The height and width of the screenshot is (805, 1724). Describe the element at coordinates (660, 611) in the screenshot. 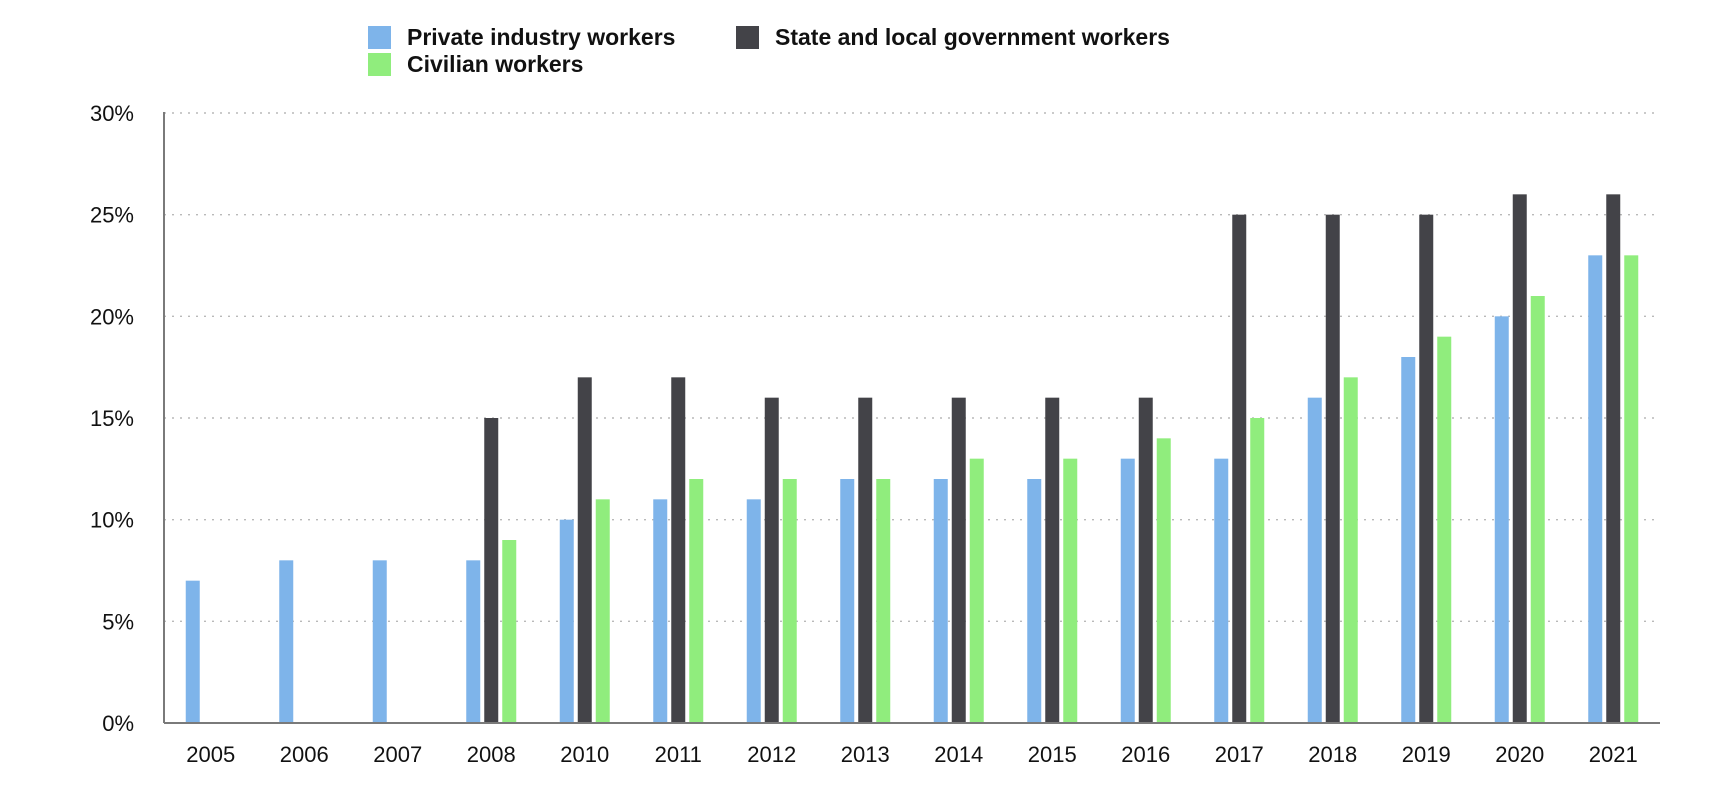

I see `bar-private-industry-workers-2011` at that location.